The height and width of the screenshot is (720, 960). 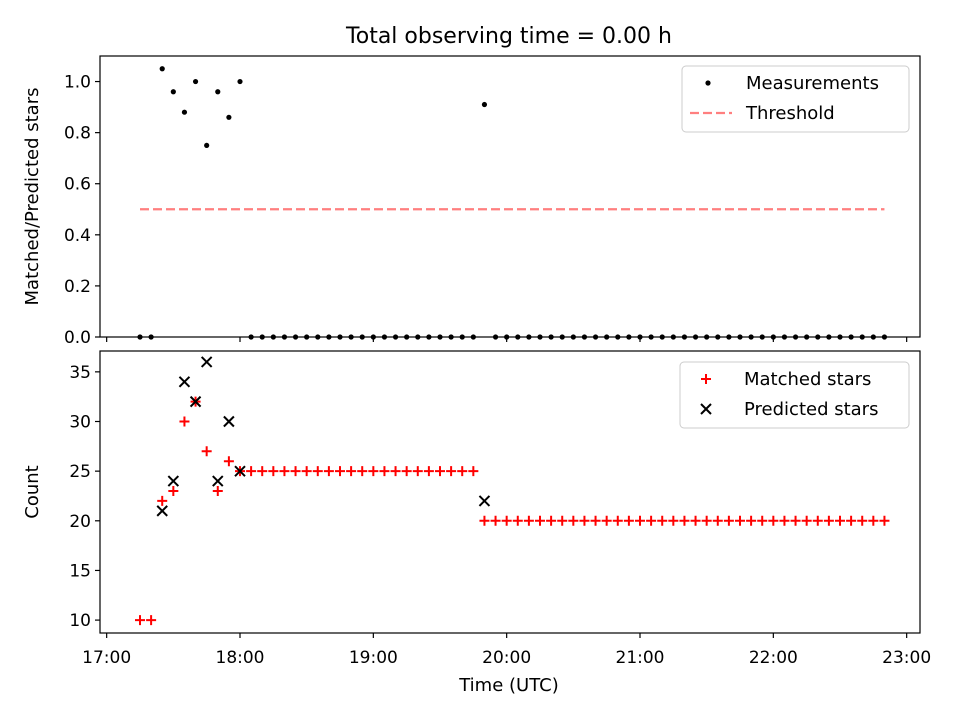 What do you see at coordinates (77, 338) in the screenshot?
I see `y-tick-label: 0.0` at bounding box center [77, 338].